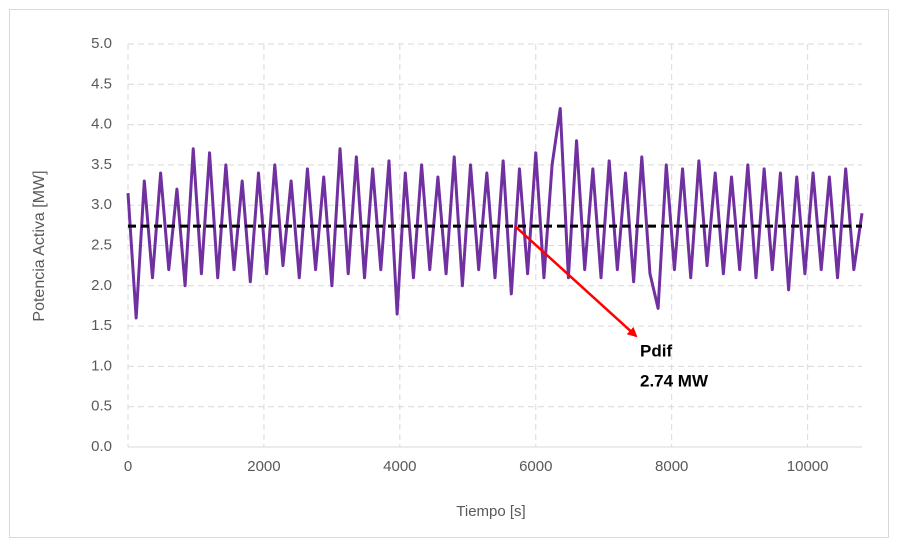 Image resolution: width=899 pixels, height=547 pixels. What do you see at coordinates (101, 285) in the screenshot?
I see `y-tick-label: 2.0` at bounding box center [101, 285].